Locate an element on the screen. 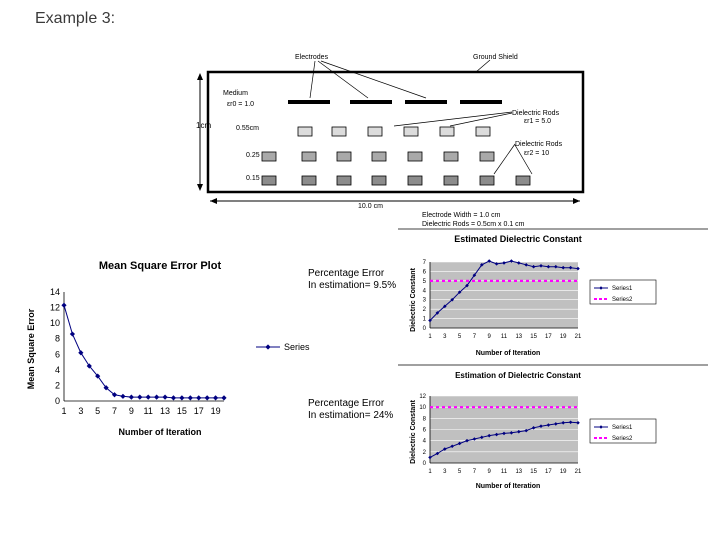  pointer-lines is located at coordinates (421, 117).